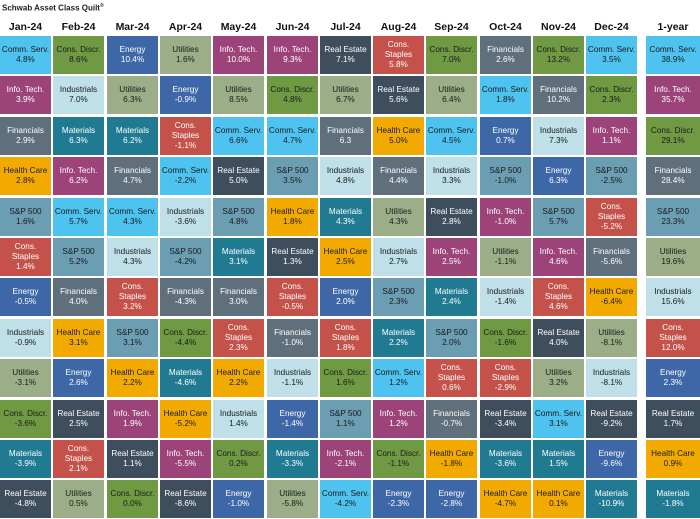  What do you see at coordinates (132, 423) in the screenshot?
I see `return-value: 1.9%` at bounding box center [132, 423].